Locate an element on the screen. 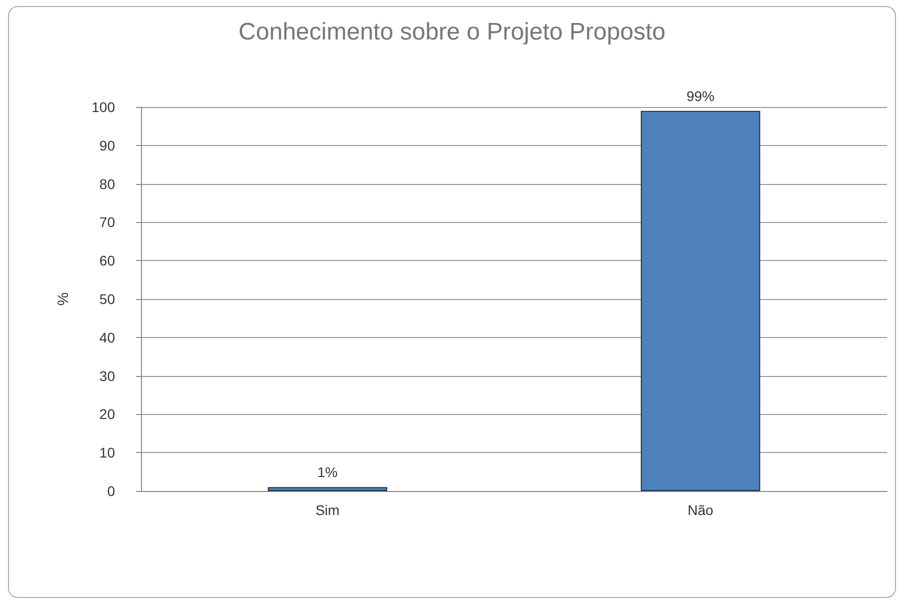  y-tick-label: 10 is located at coordinates (107, 452).